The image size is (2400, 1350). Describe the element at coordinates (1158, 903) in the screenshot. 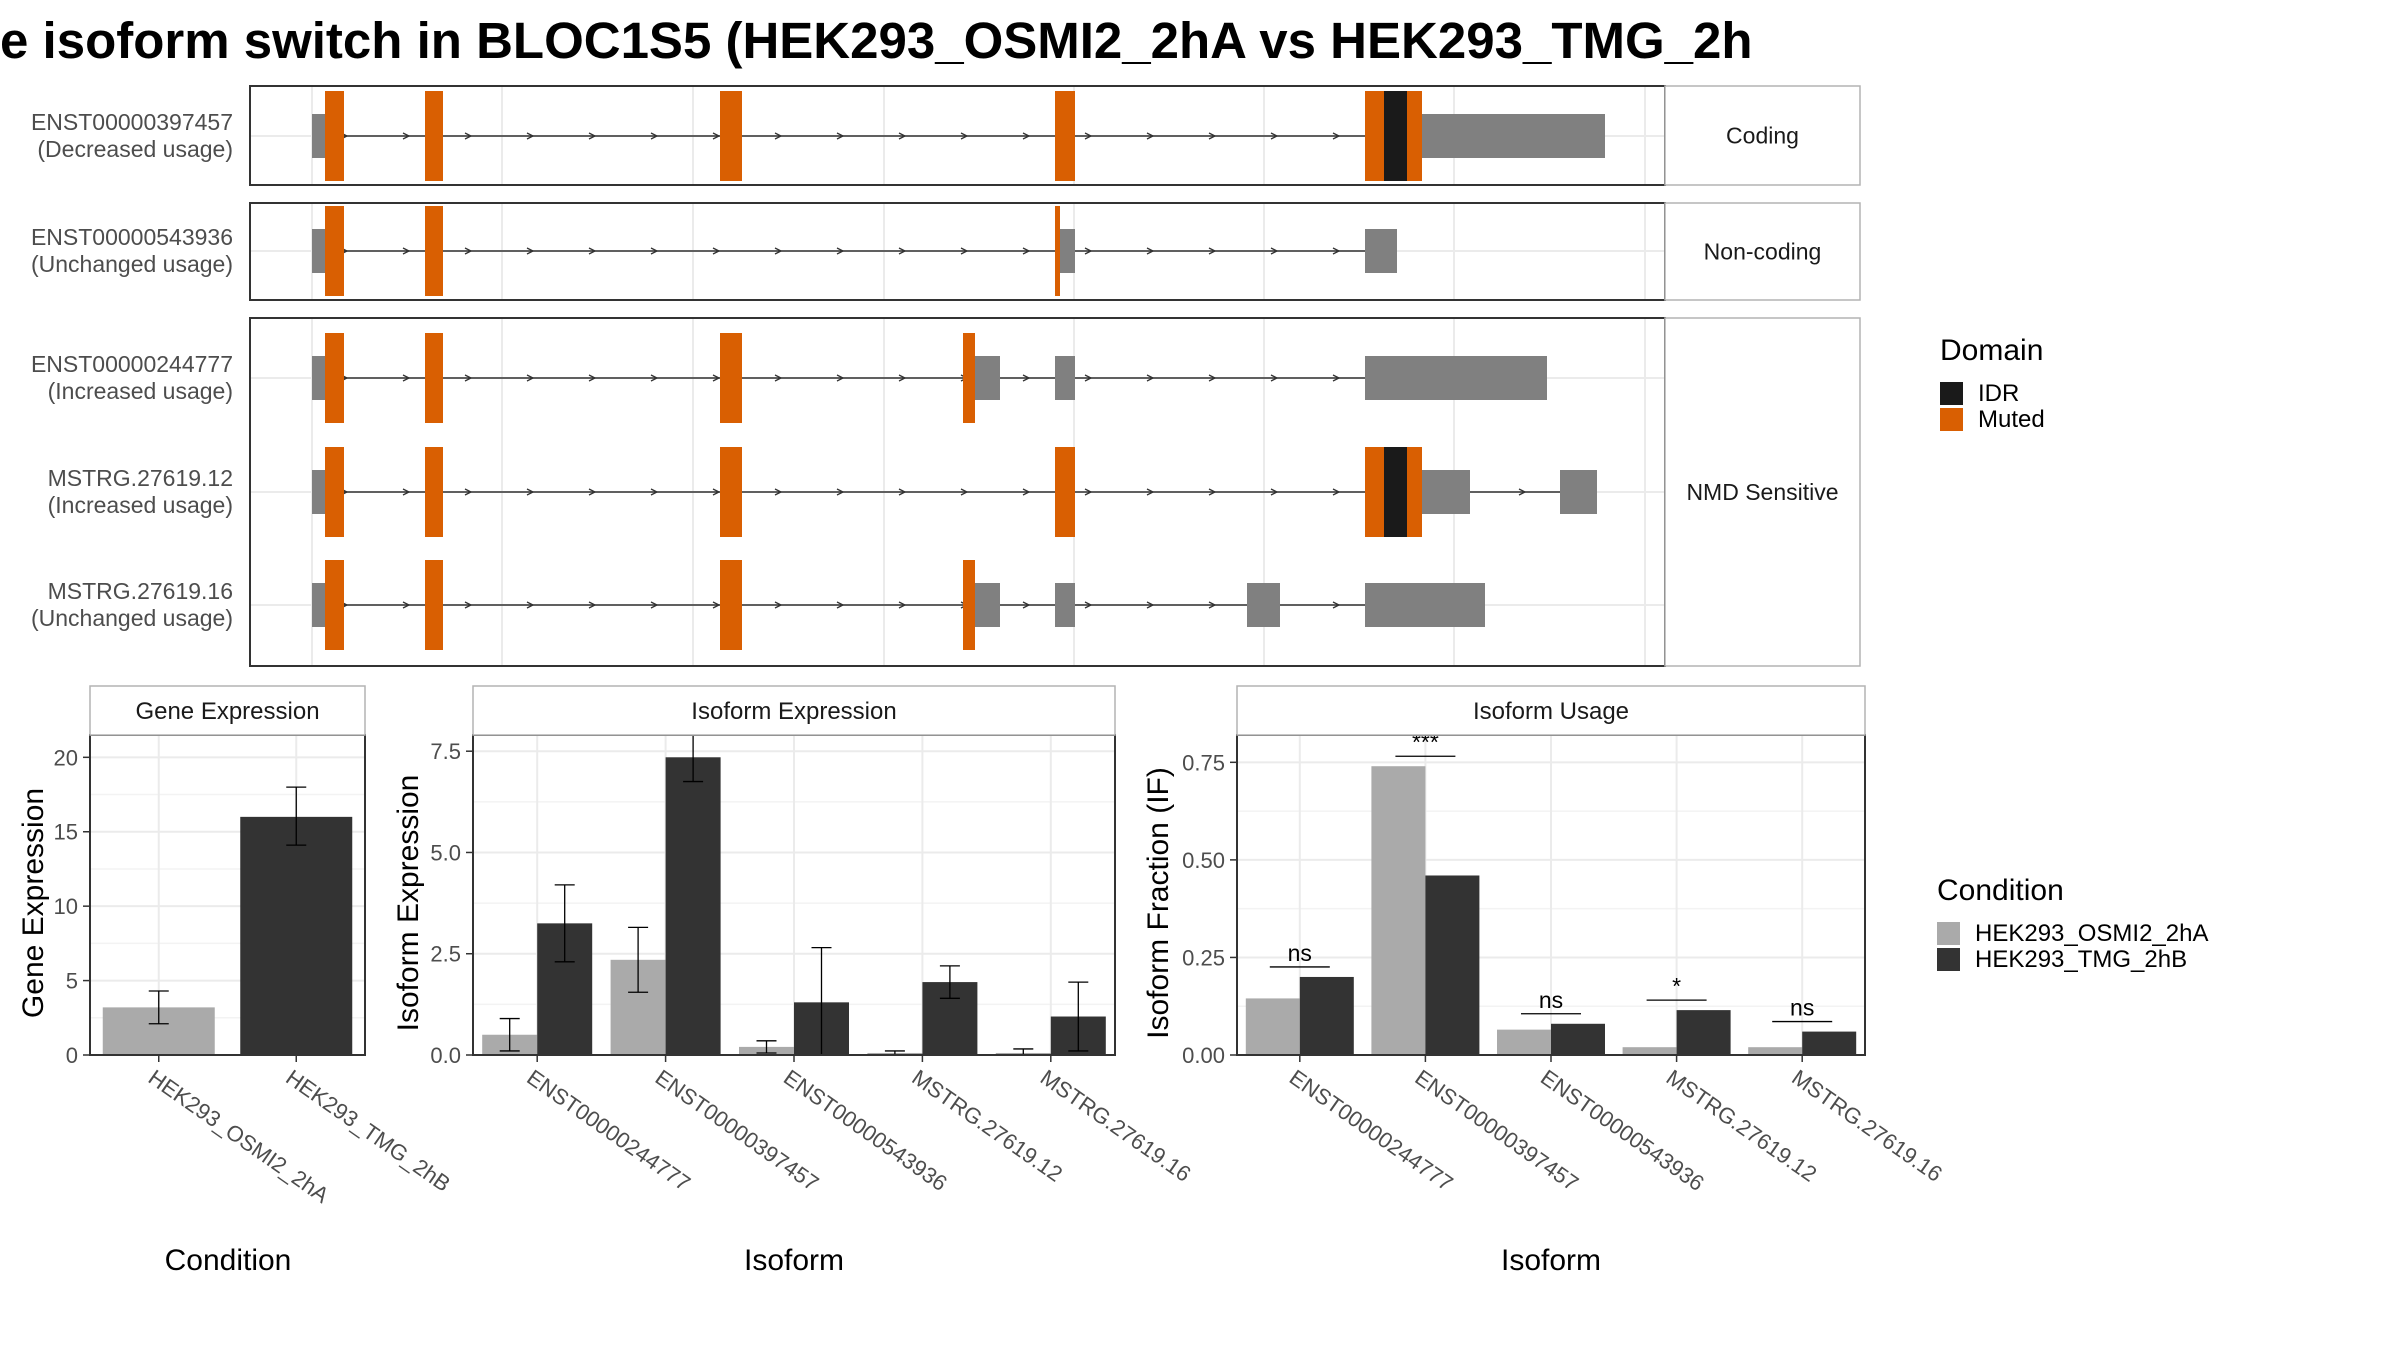

I see `y-axis-title: Isoform Fraction (IF)` at that location.